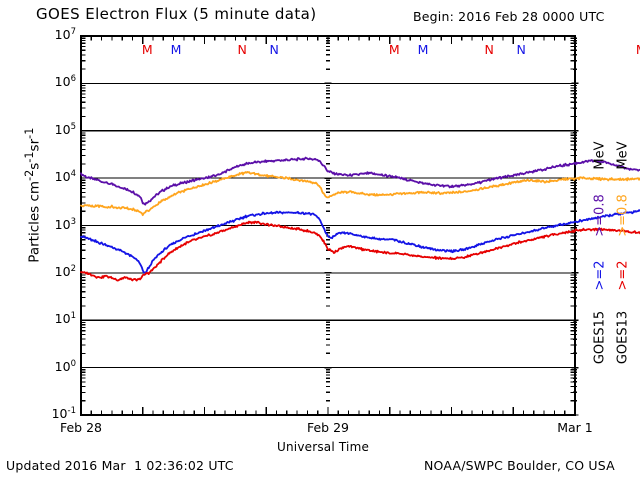  Describe the element at coordinates (521, 49) in the screenshot. I see `top-marker-n-7: N` at that location.